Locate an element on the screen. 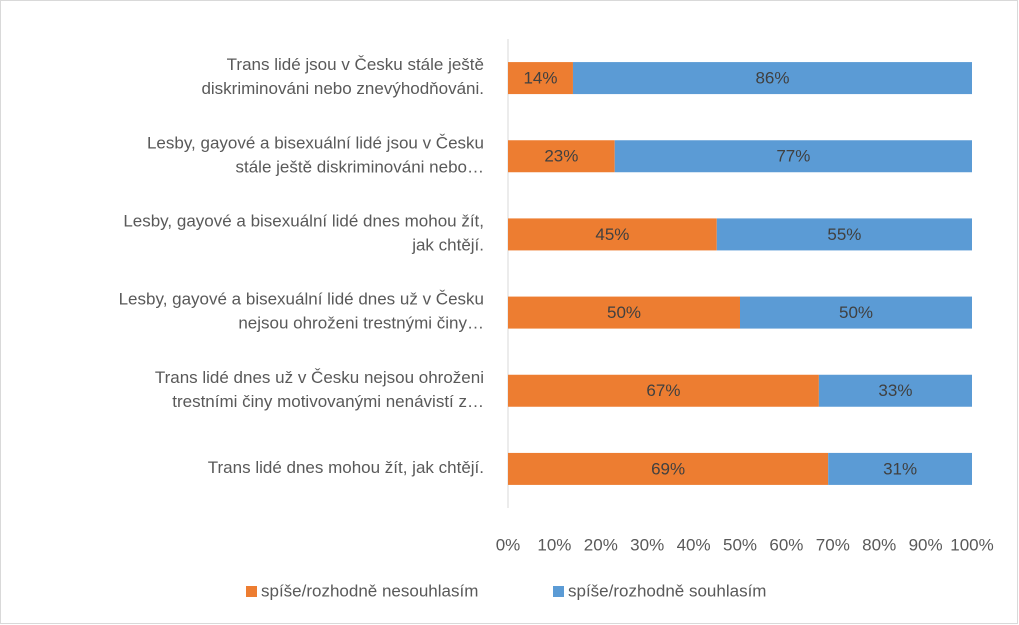  data-label: 69% is located at coordinates (668, 468).